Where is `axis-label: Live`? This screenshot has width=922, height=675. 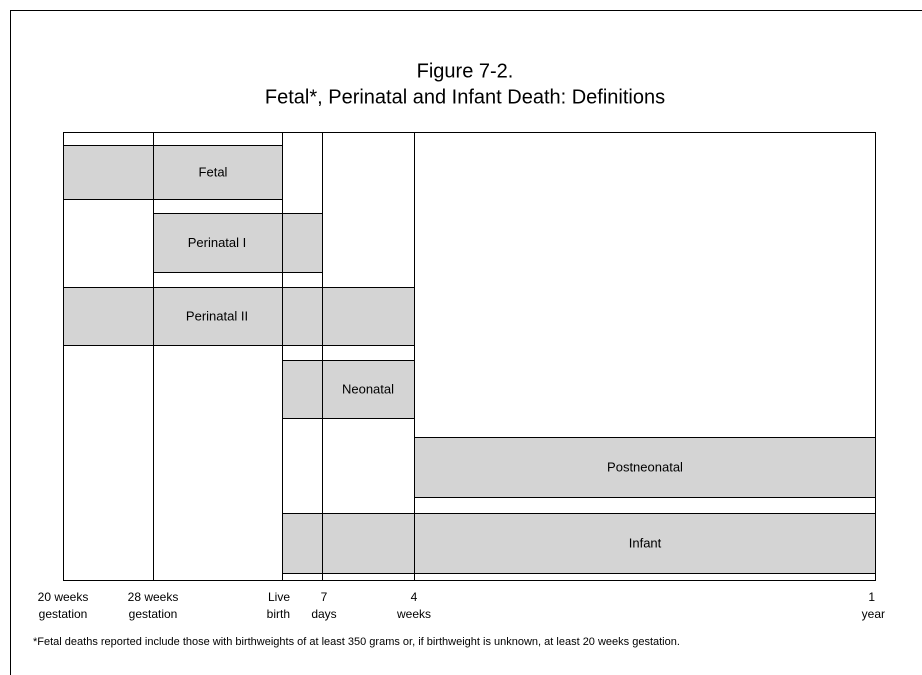 axis-label: Live is located at coordinates (279, 597).